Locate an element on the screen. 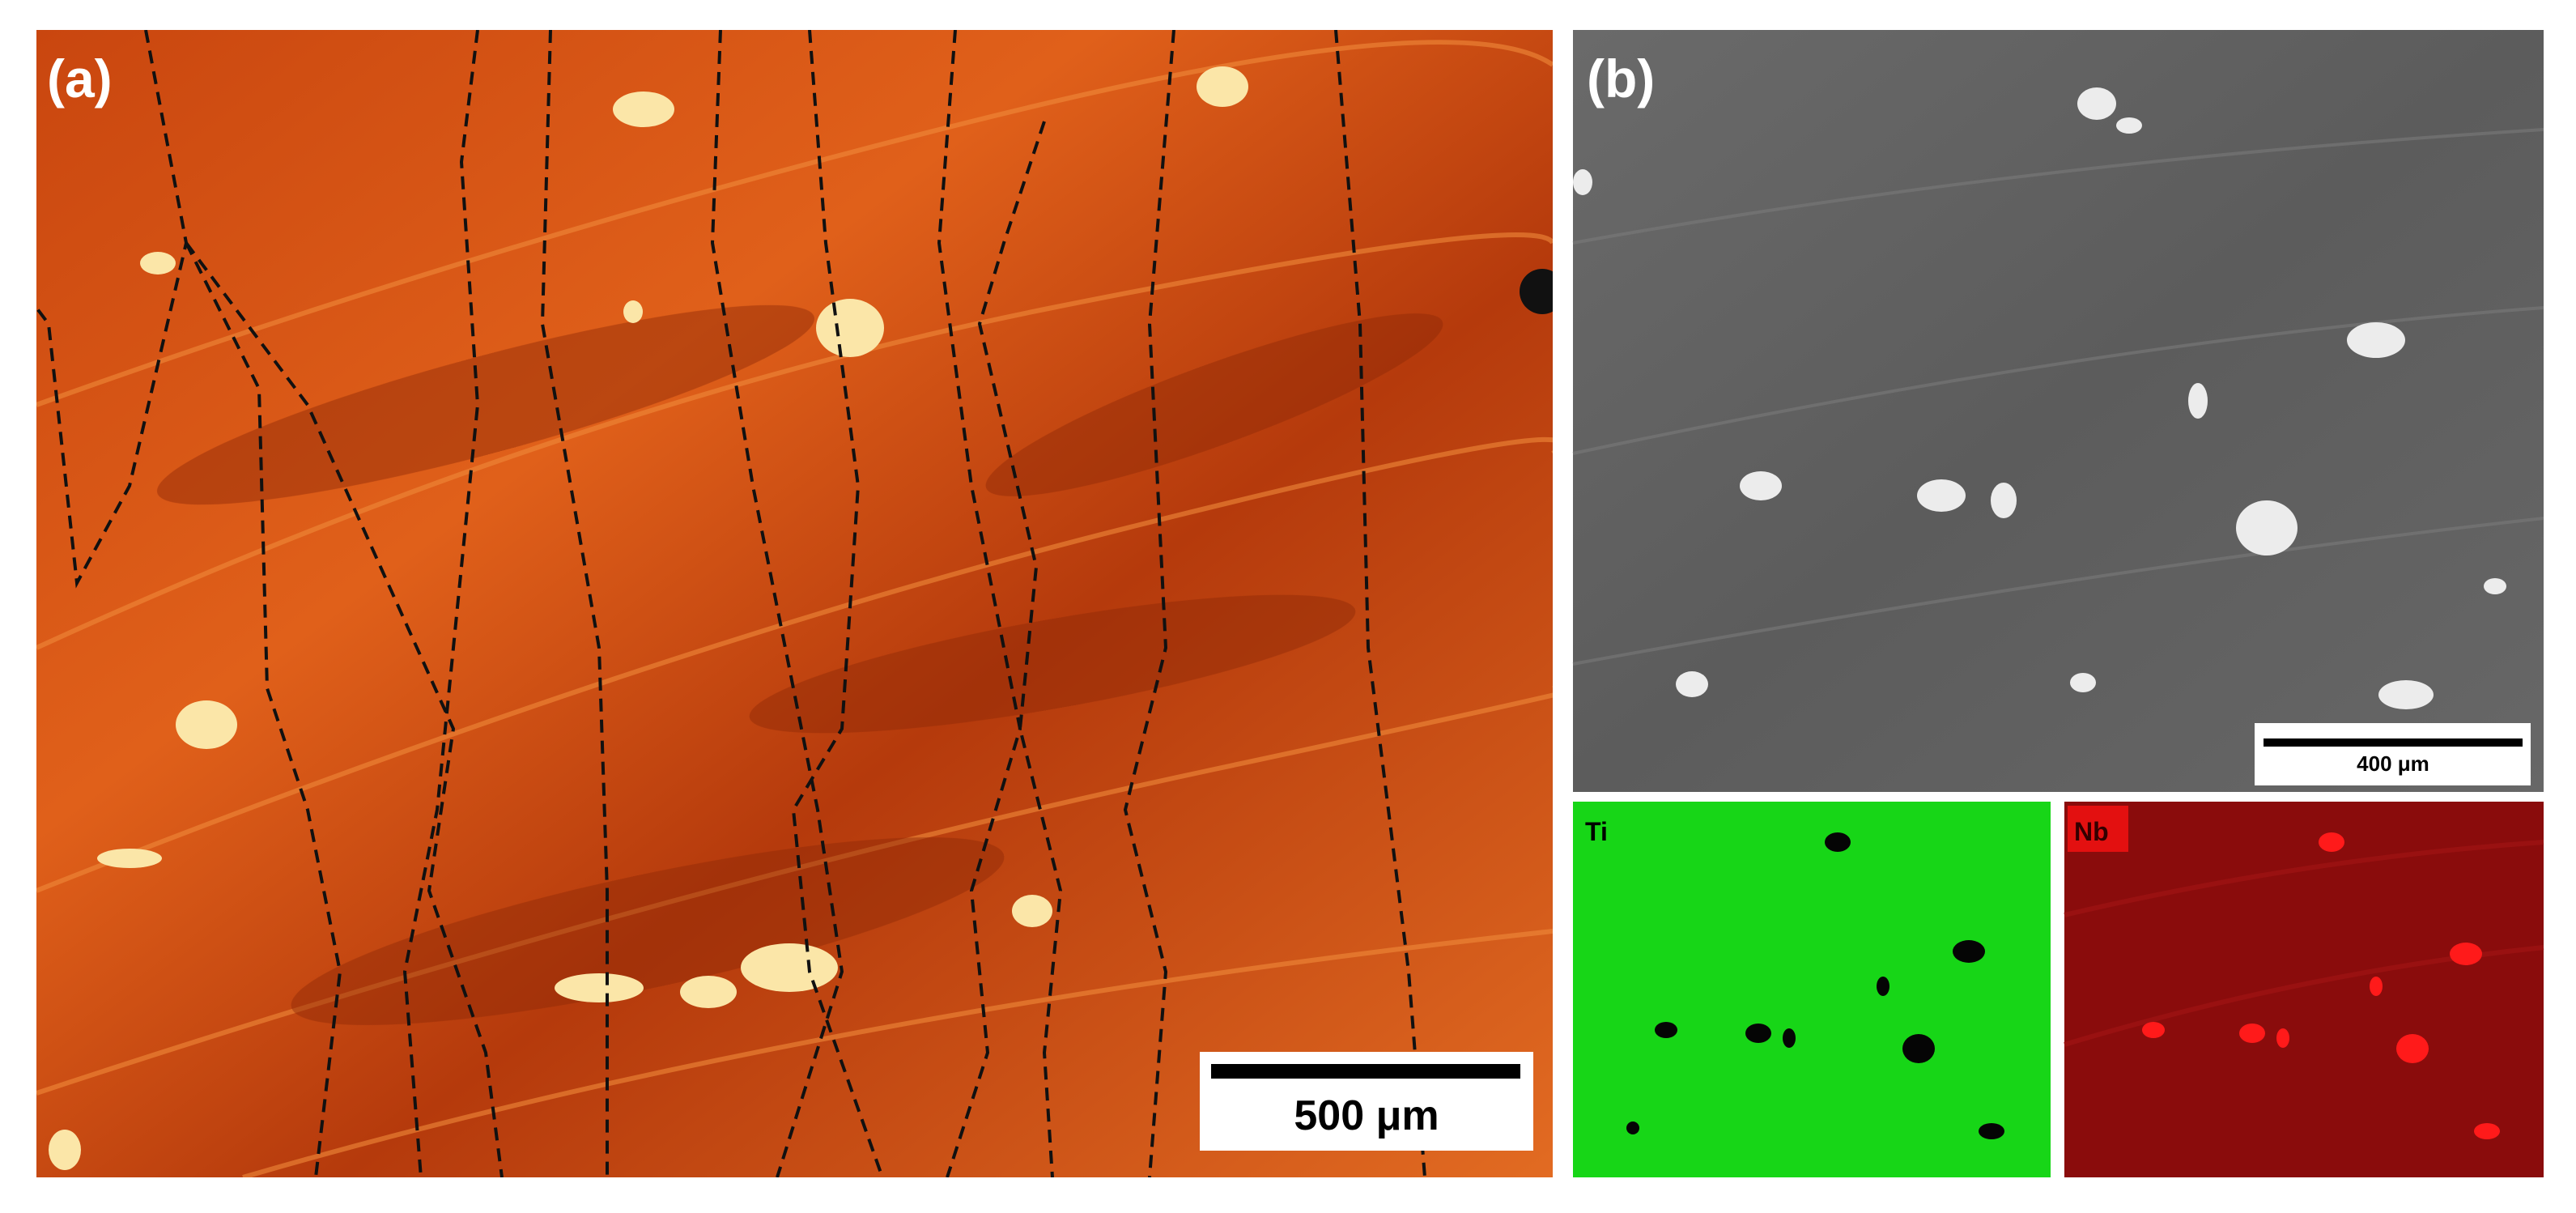 This screenshot has width=2576, height=1213. panel-label: (a) is located at coordinates (80, 79).